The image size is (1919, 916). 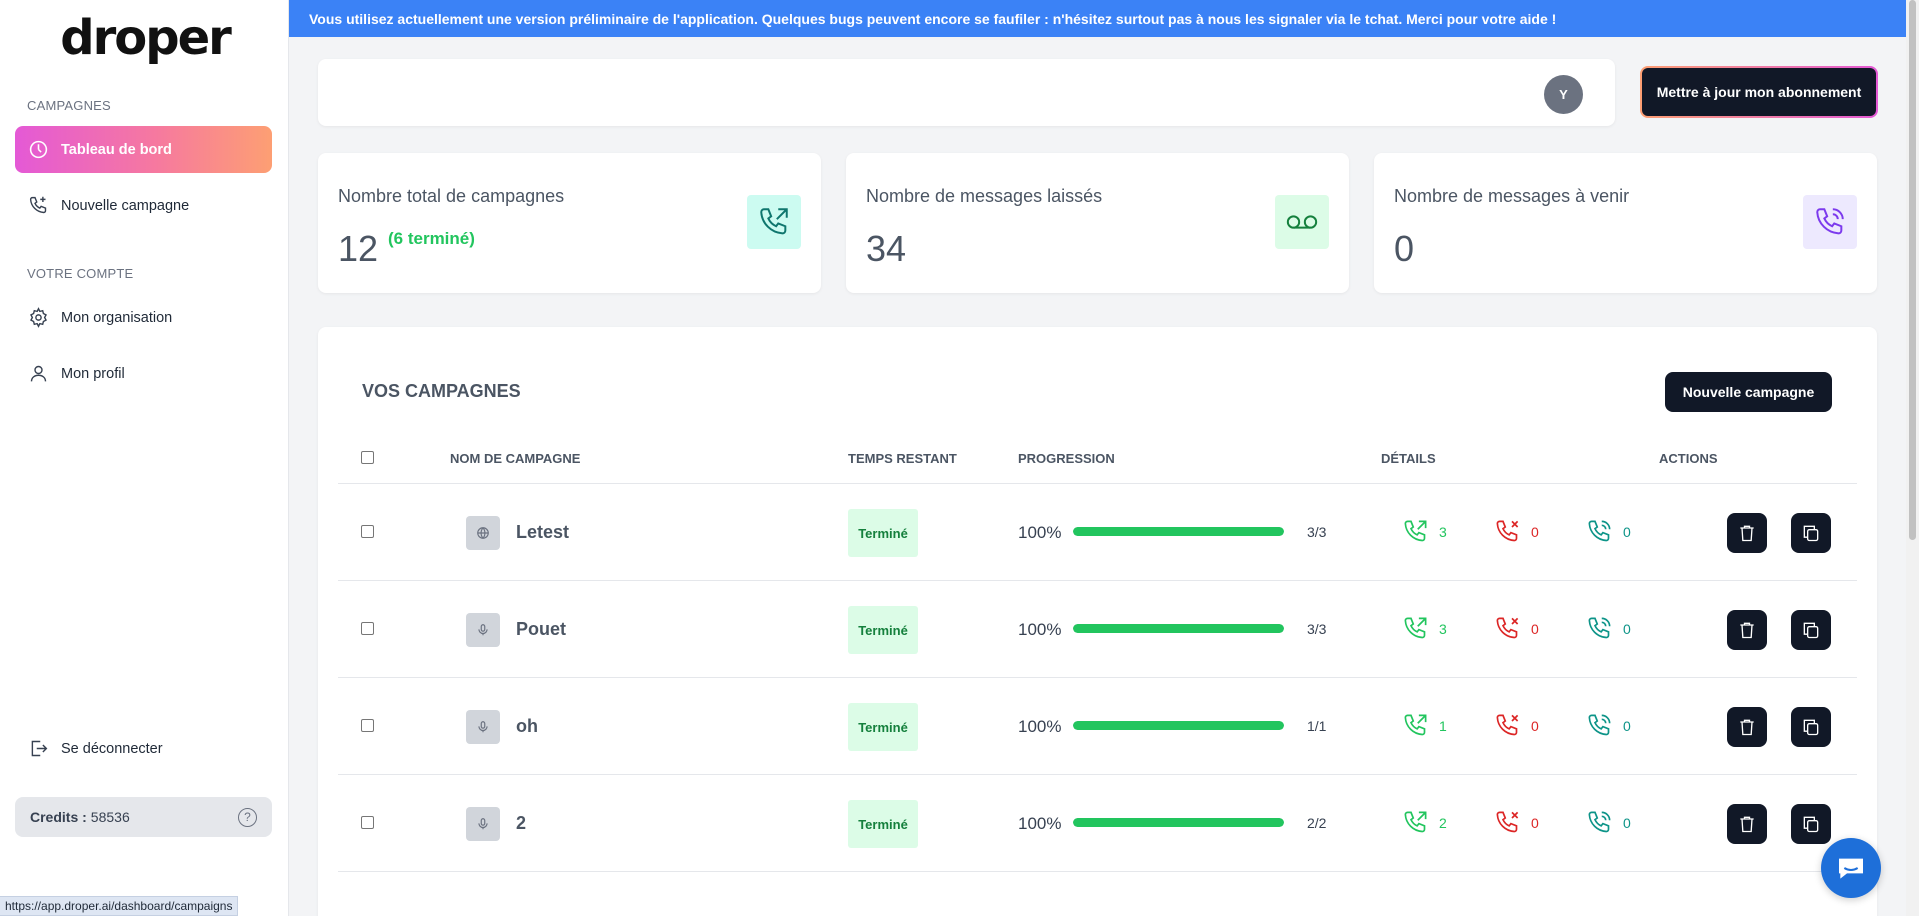 I want to click on table-row: Pouet Terminé 100% 3/3 3 0 0, so click(x=1097, y=629).